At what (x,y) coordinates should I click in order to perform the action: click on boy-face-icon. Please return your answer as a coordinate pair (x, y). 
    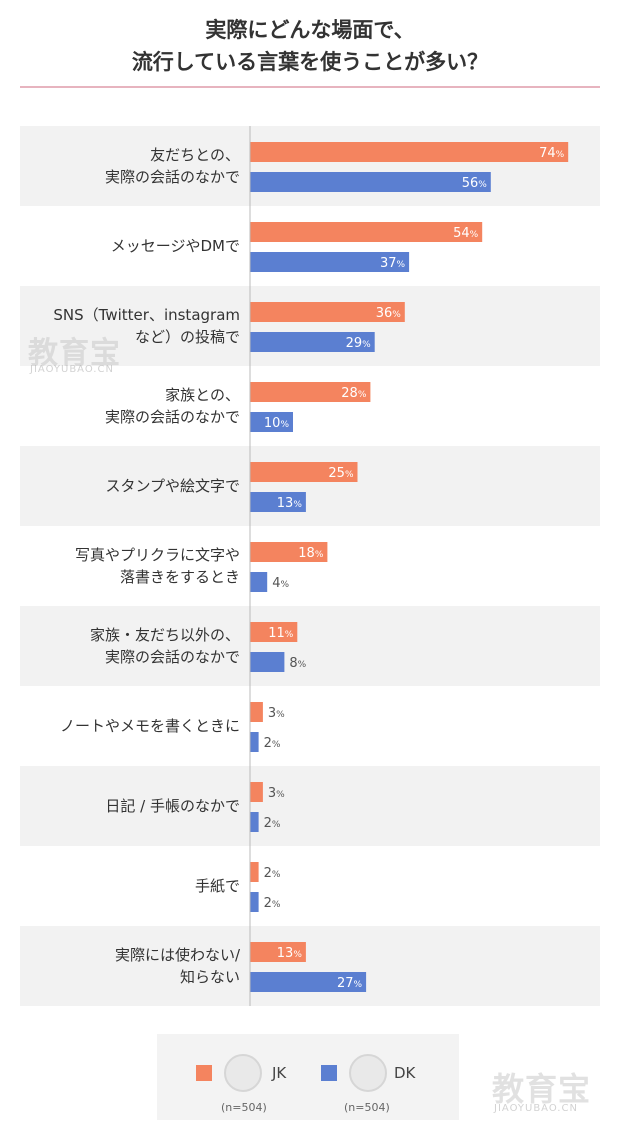
    Looking at the image, I should click on (368, 1073).